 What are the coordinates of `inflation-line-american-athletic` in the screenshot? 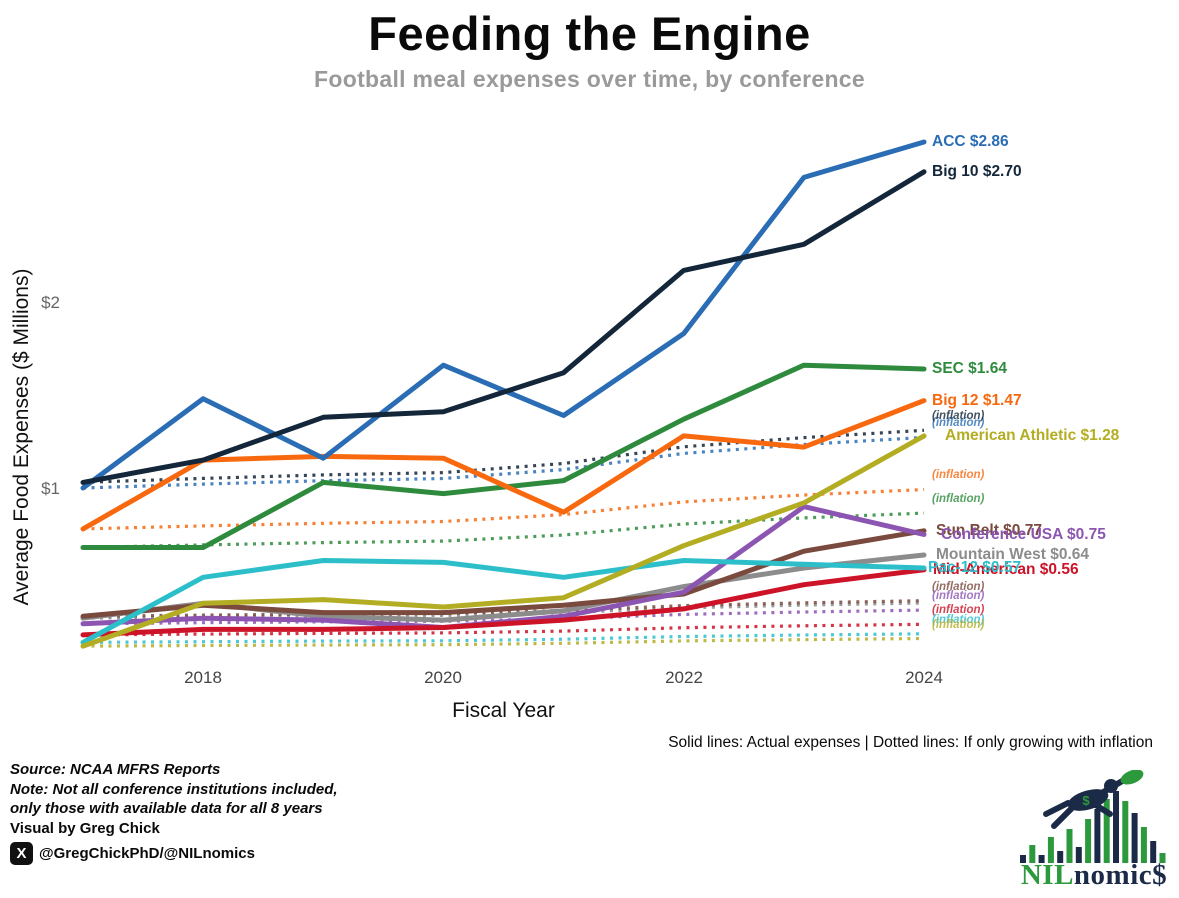 It's located at (503, 642).